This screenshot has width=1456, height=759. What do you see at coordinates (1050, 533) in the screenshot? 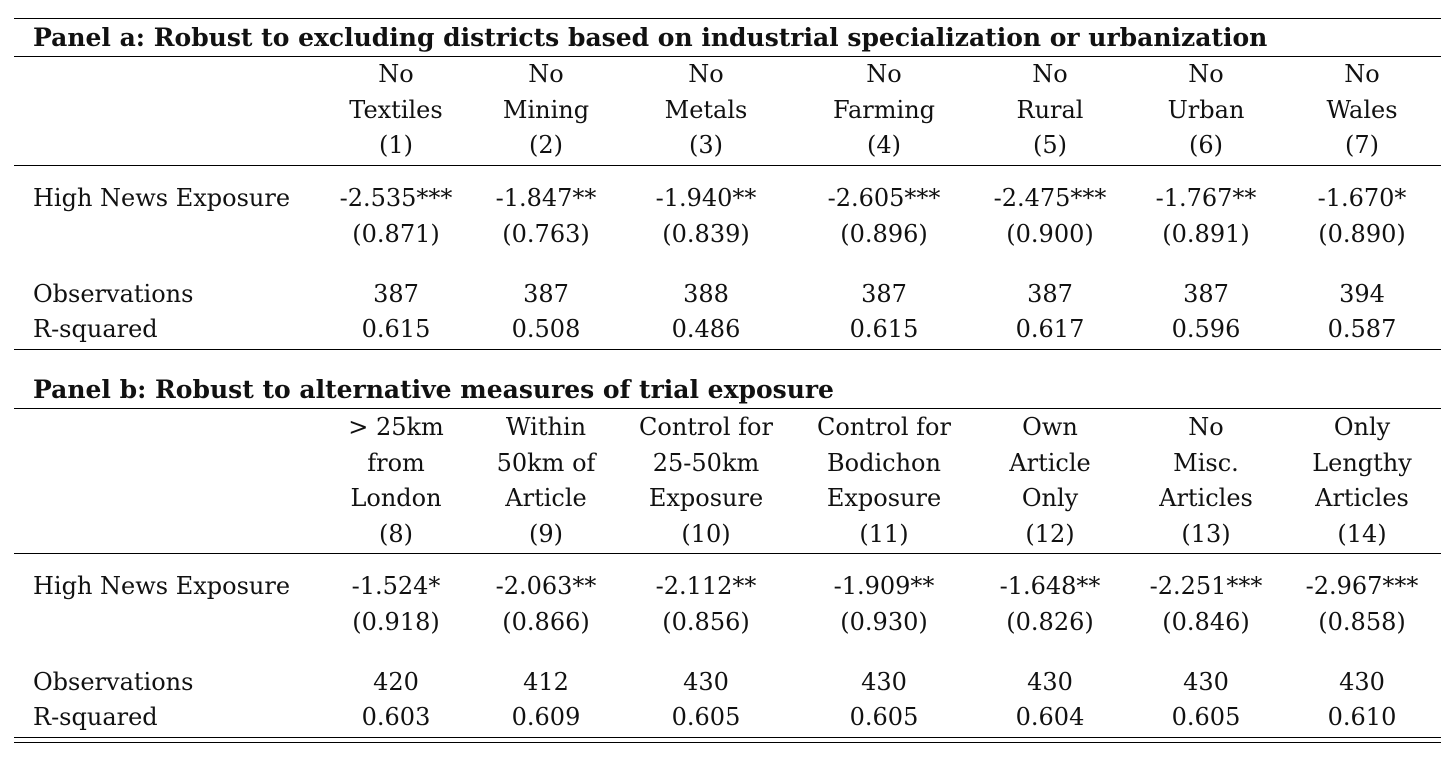
I see `column-header-line: (12)` at bounding box center [1050, 533].